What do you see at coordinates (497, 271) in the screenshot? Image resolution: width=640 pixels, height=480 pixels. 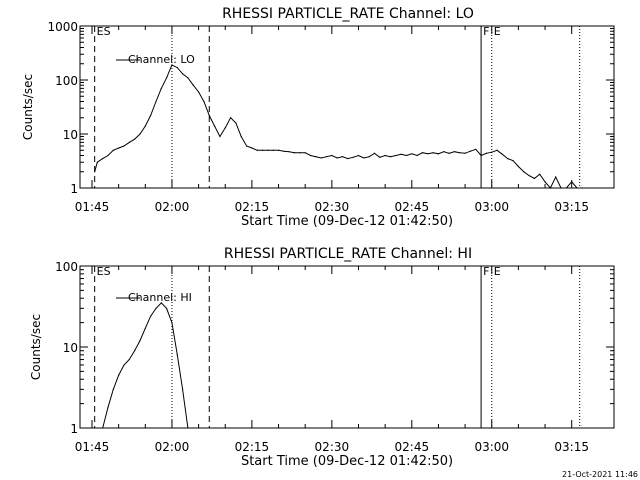 I see `panel-hi-event-label: E` at bounding box center [497, 271].